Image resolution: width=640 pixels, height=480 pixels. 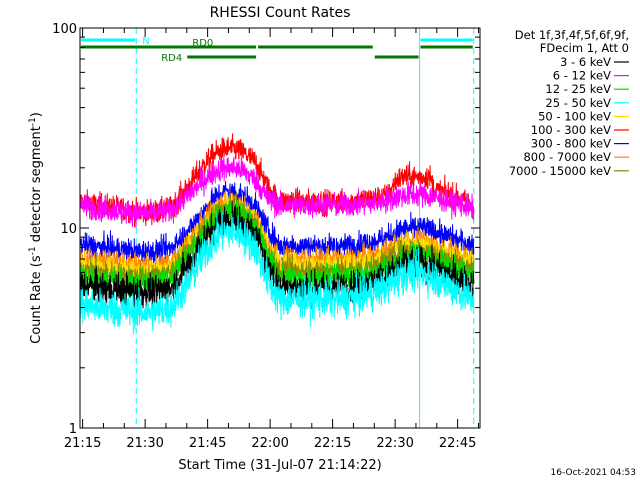 What do you see at coordinates (145, 41) in the screenshot?
I see `flag-label-n: N` at bounding box center [145, 41].